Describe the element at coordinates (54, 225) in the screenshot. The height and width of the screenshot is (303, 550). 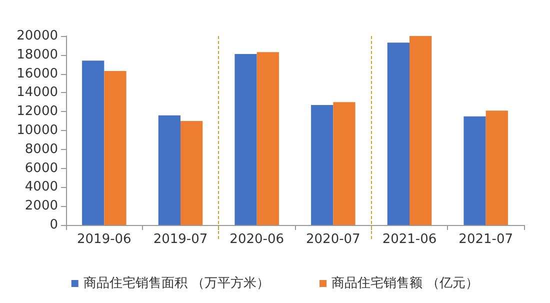
I see `y-tick-label: 0` at that location.